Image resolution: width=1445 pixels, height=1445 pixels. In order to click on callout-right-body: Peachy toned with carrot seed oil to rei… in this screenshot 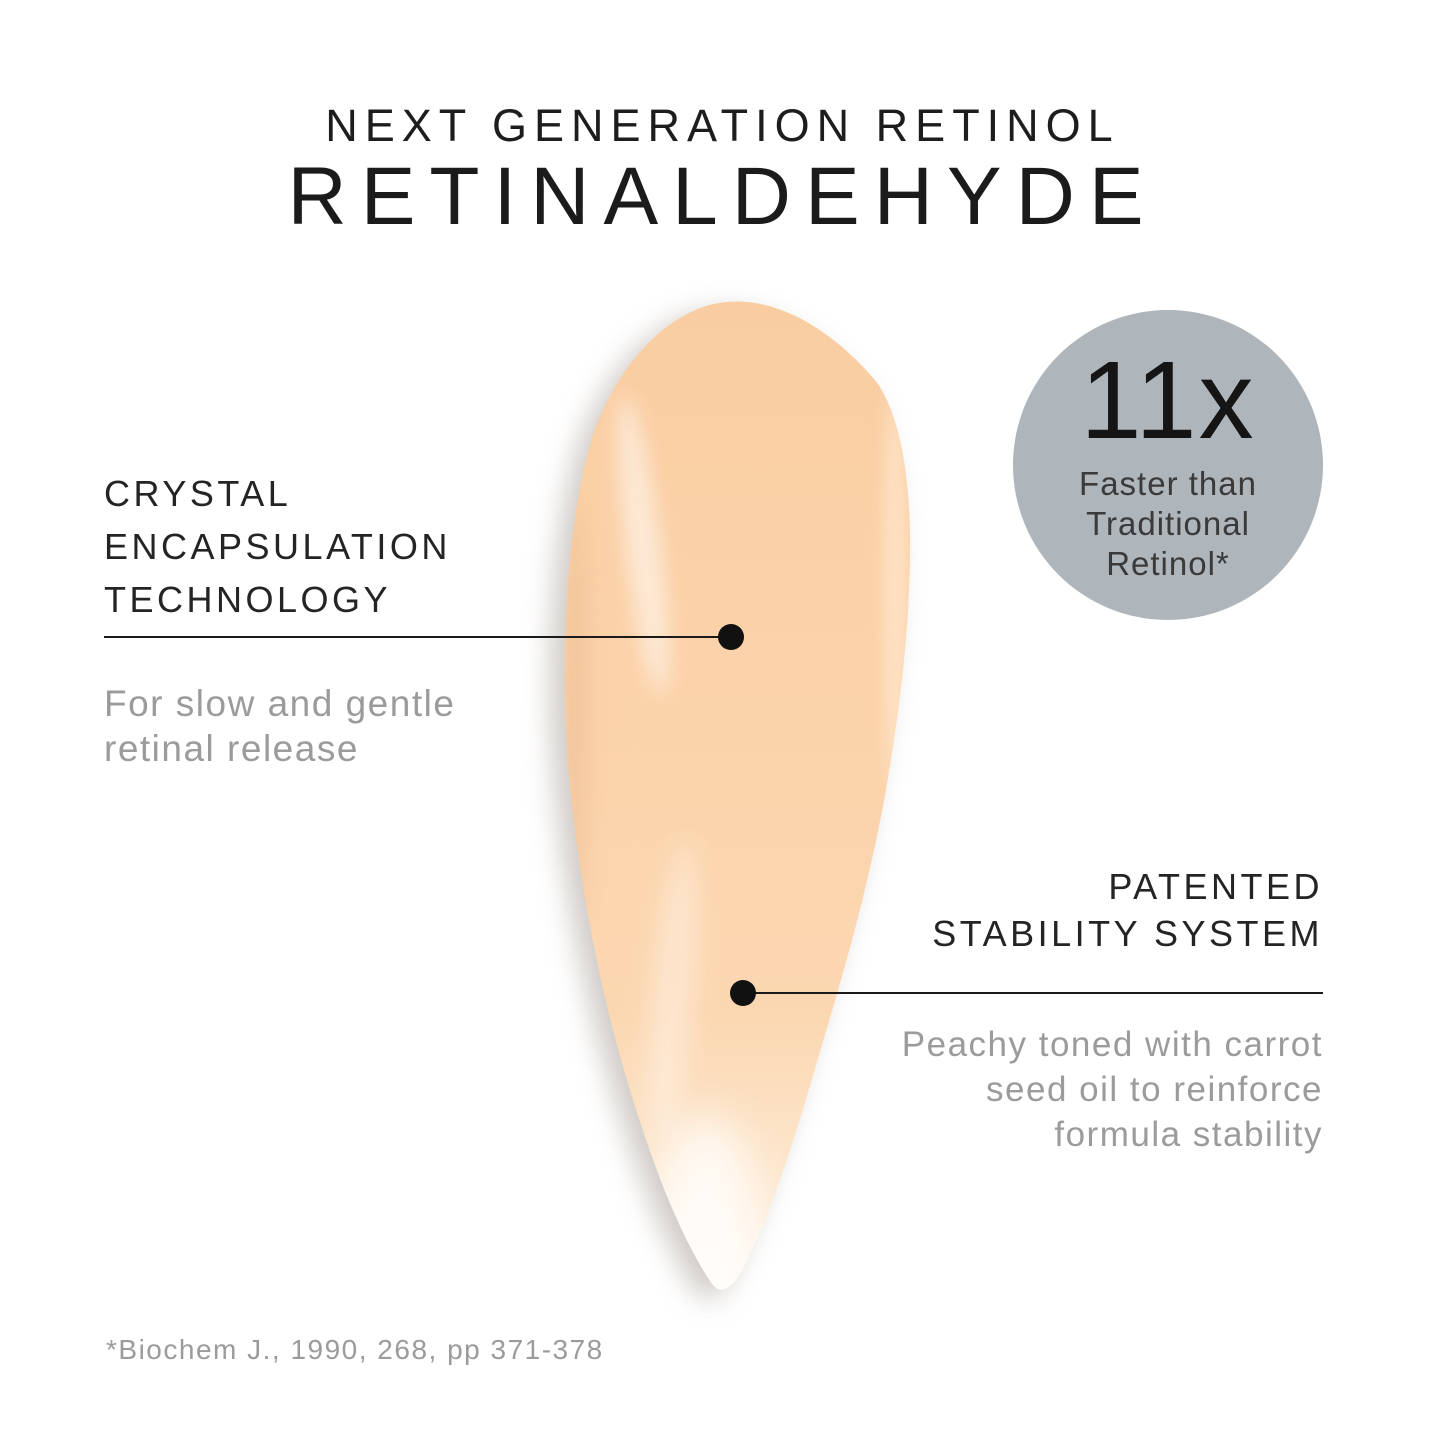, I will do `click(1112, 1089)`.